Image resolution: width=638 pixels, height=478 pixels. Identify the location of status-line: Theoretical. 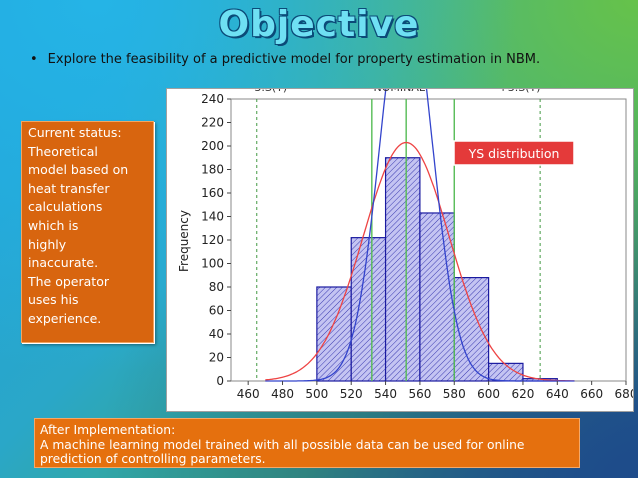
(63, 151).